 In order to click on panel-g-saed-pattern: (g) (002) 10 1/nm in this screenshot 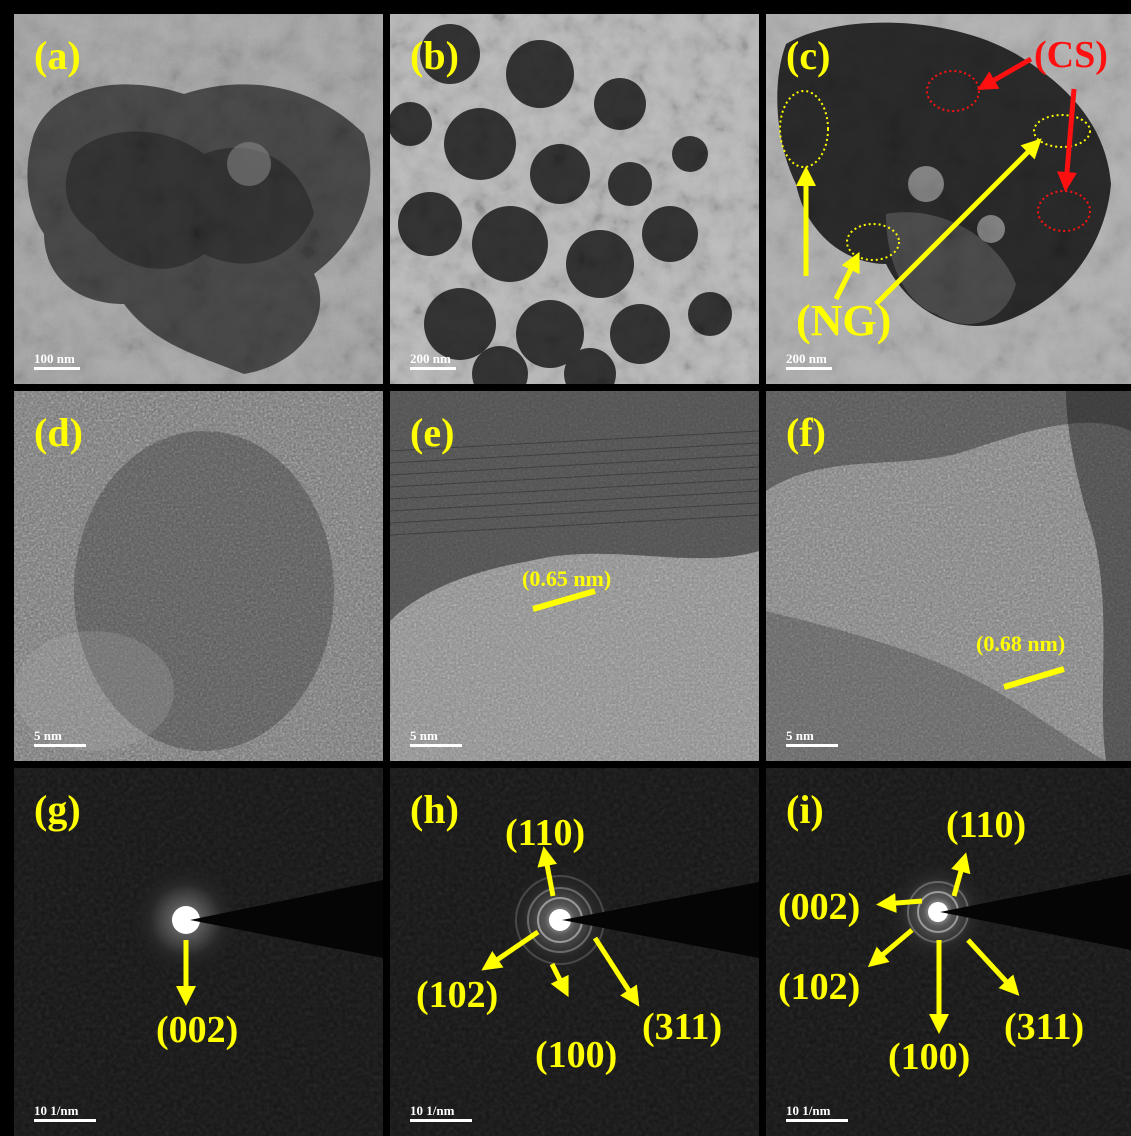, I will do `click(198, 952)`.